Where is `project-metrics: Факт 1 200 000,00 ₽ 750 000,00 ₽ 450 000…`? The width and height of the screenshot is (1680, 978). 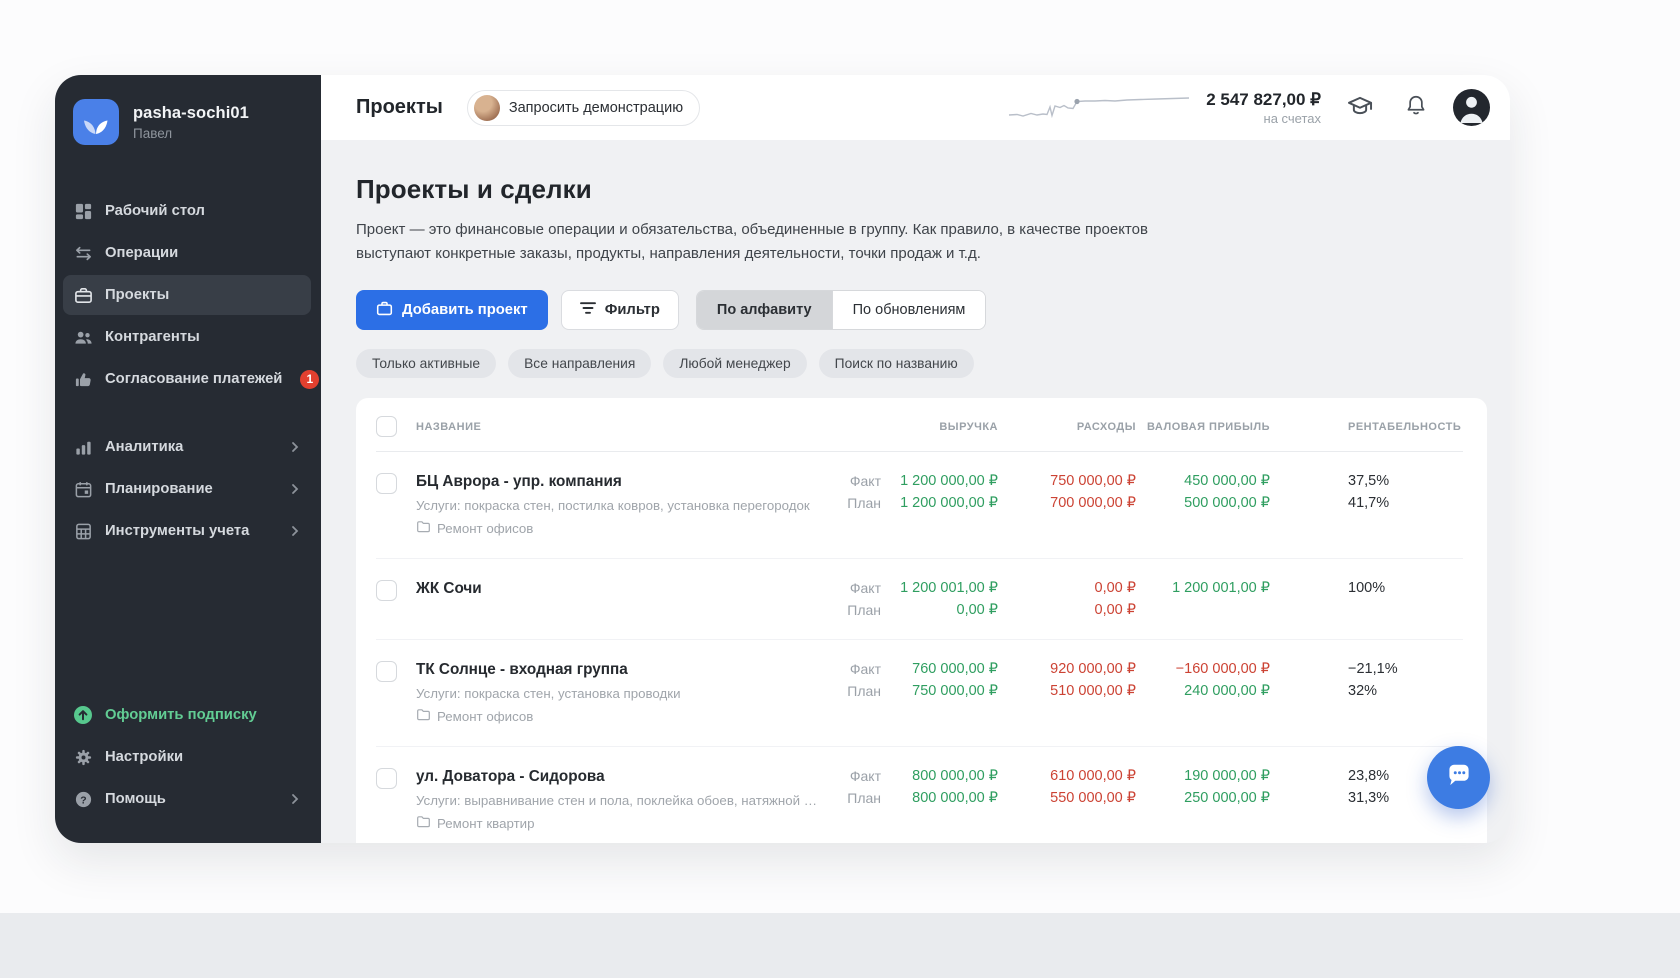 project-metrics: Факт 1 200 000,00 ₽ 750 000,00 ₽ 450 000… is located at coordinates (1141, 492).